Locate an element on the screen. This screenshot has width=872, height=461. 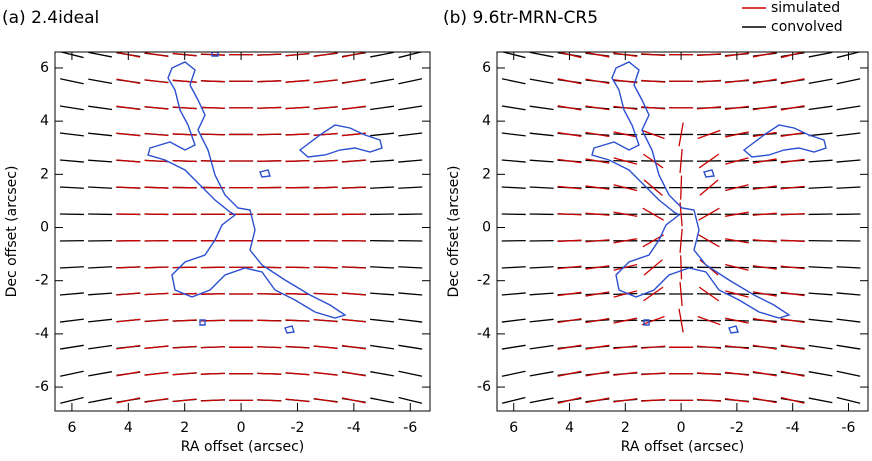
x-tick-label: -6 is located at coordinates (848, 428).